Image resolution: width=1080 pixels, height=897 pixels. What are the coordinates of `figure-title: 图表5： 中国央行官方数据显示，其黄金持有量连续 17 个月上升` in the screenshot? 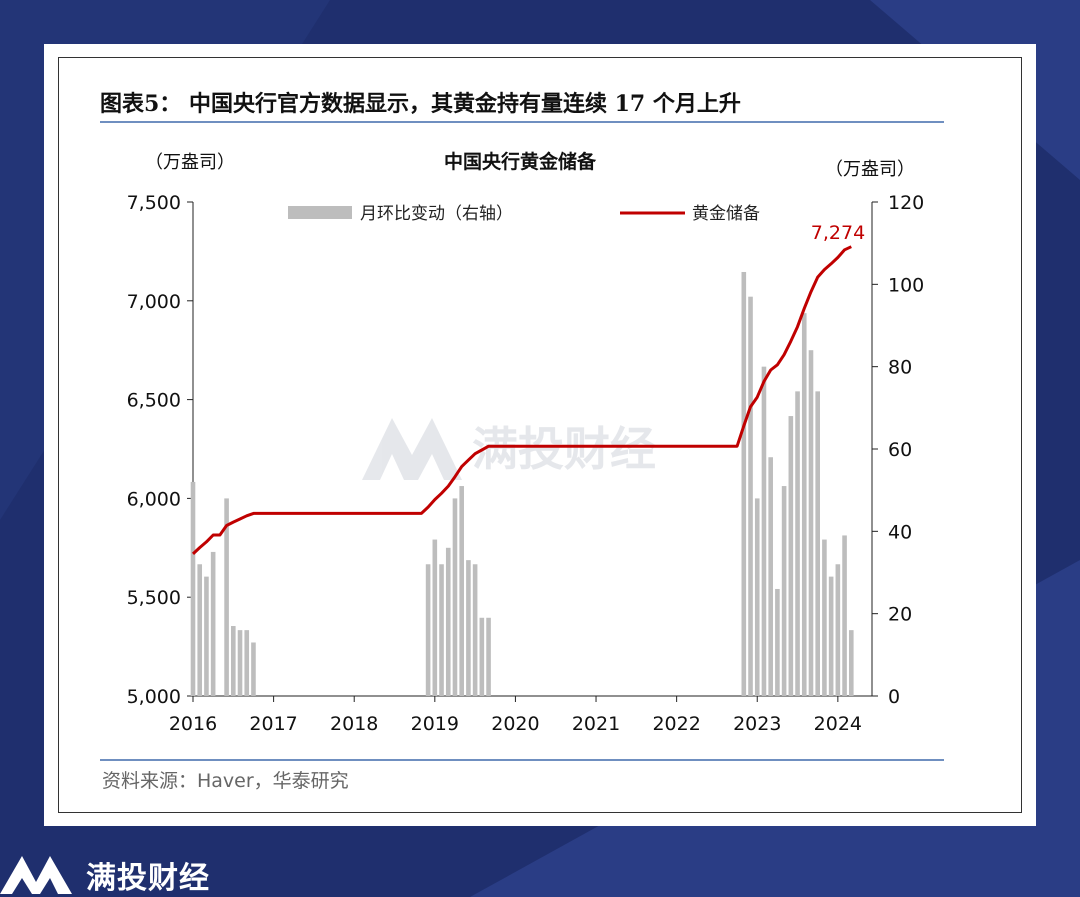 It's located at (420, 104).